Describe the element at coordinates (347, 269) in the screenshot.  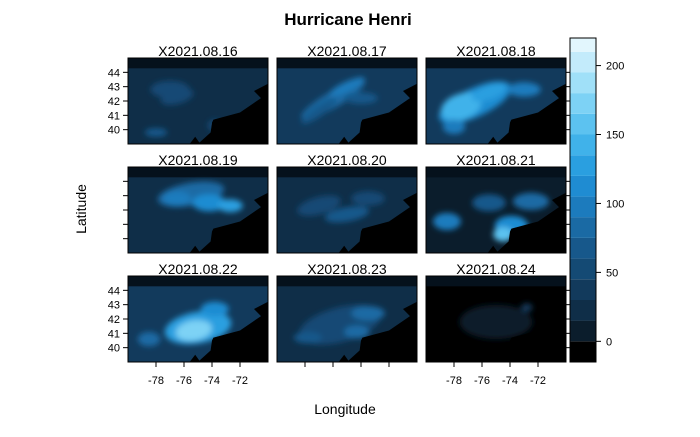
I see `panel-title: X2021.08.23` at that location.